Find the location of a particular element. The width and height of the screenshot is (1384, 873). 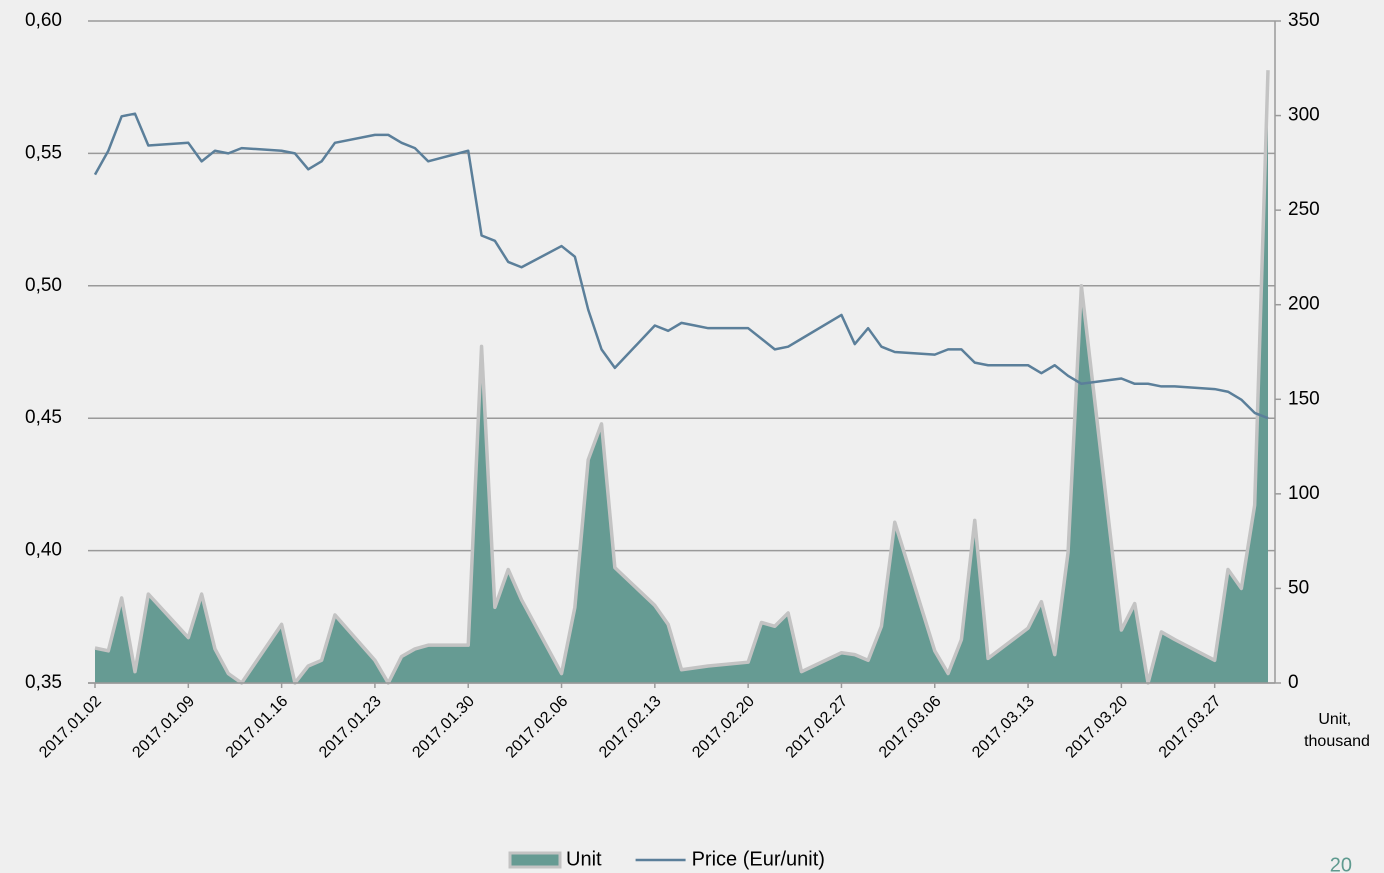

x-tick-label: 2017.02.20 is located at coordinates (723, 727).